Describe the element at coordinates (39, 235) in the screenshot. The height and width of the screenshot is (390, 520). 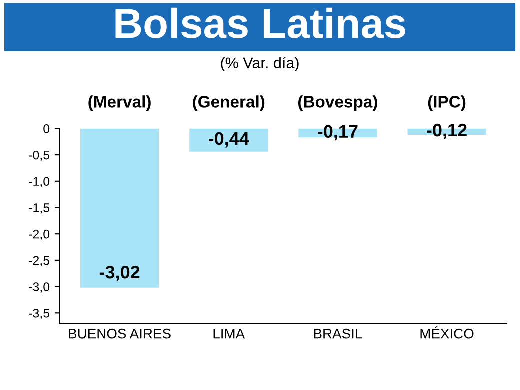
I see `y-tick-label: -2,0` at that location.